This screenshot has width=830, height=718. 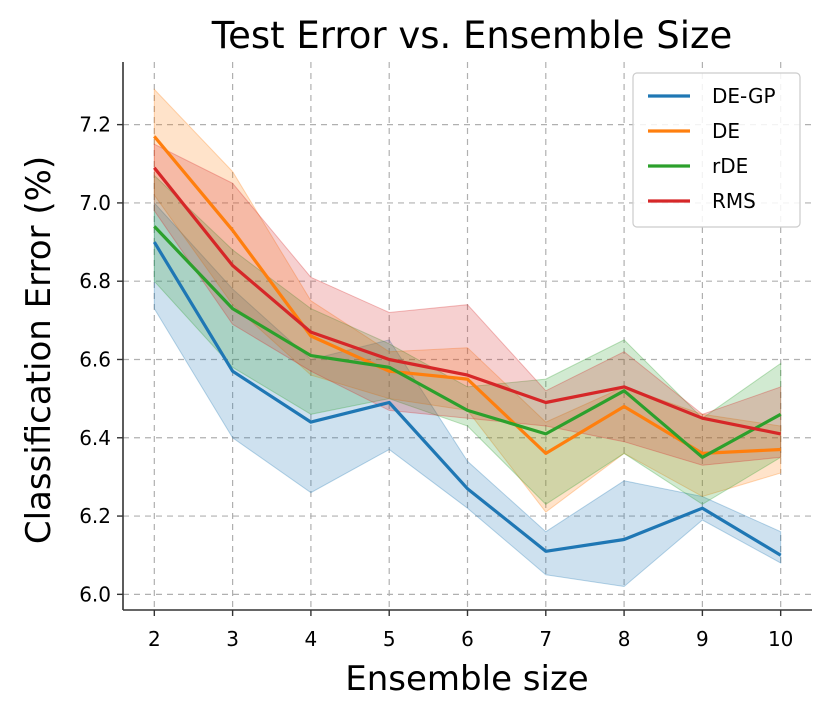 I want to click on legend: DE-GP DE rDE RMS, so click(x=716, y=150).